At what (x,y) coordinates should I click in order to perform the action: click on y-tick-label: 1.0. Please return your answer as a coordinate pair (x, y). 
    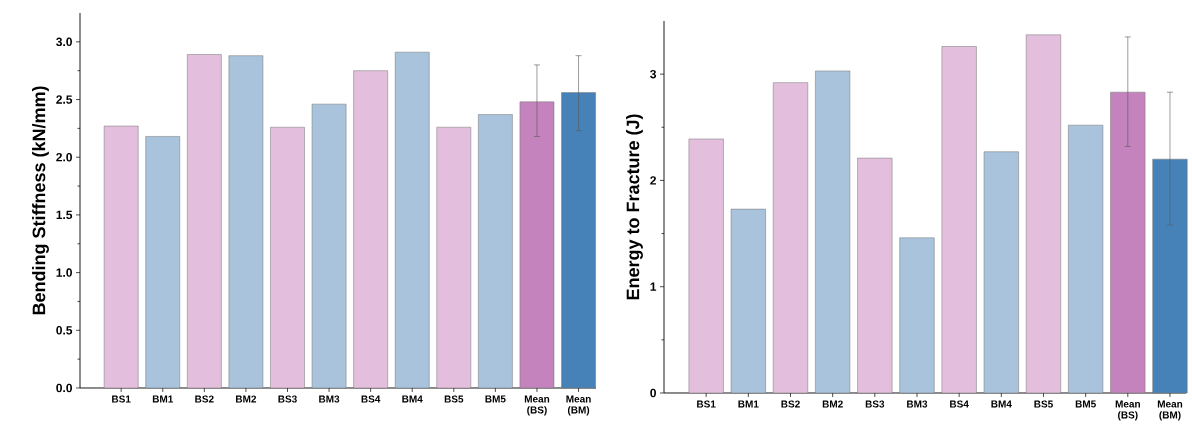
    Looking at the image, I should click on (64, 272).